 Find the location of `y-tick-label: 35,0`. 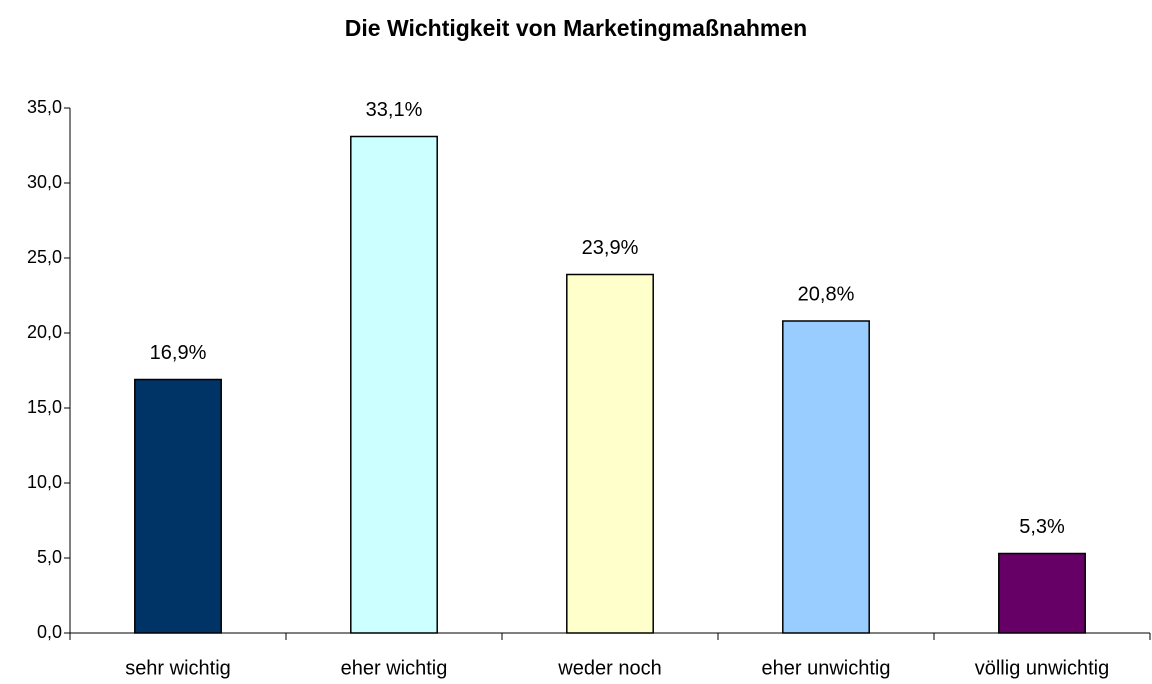

y-tick-label: 35,0 is located at coordinates (44, 107).